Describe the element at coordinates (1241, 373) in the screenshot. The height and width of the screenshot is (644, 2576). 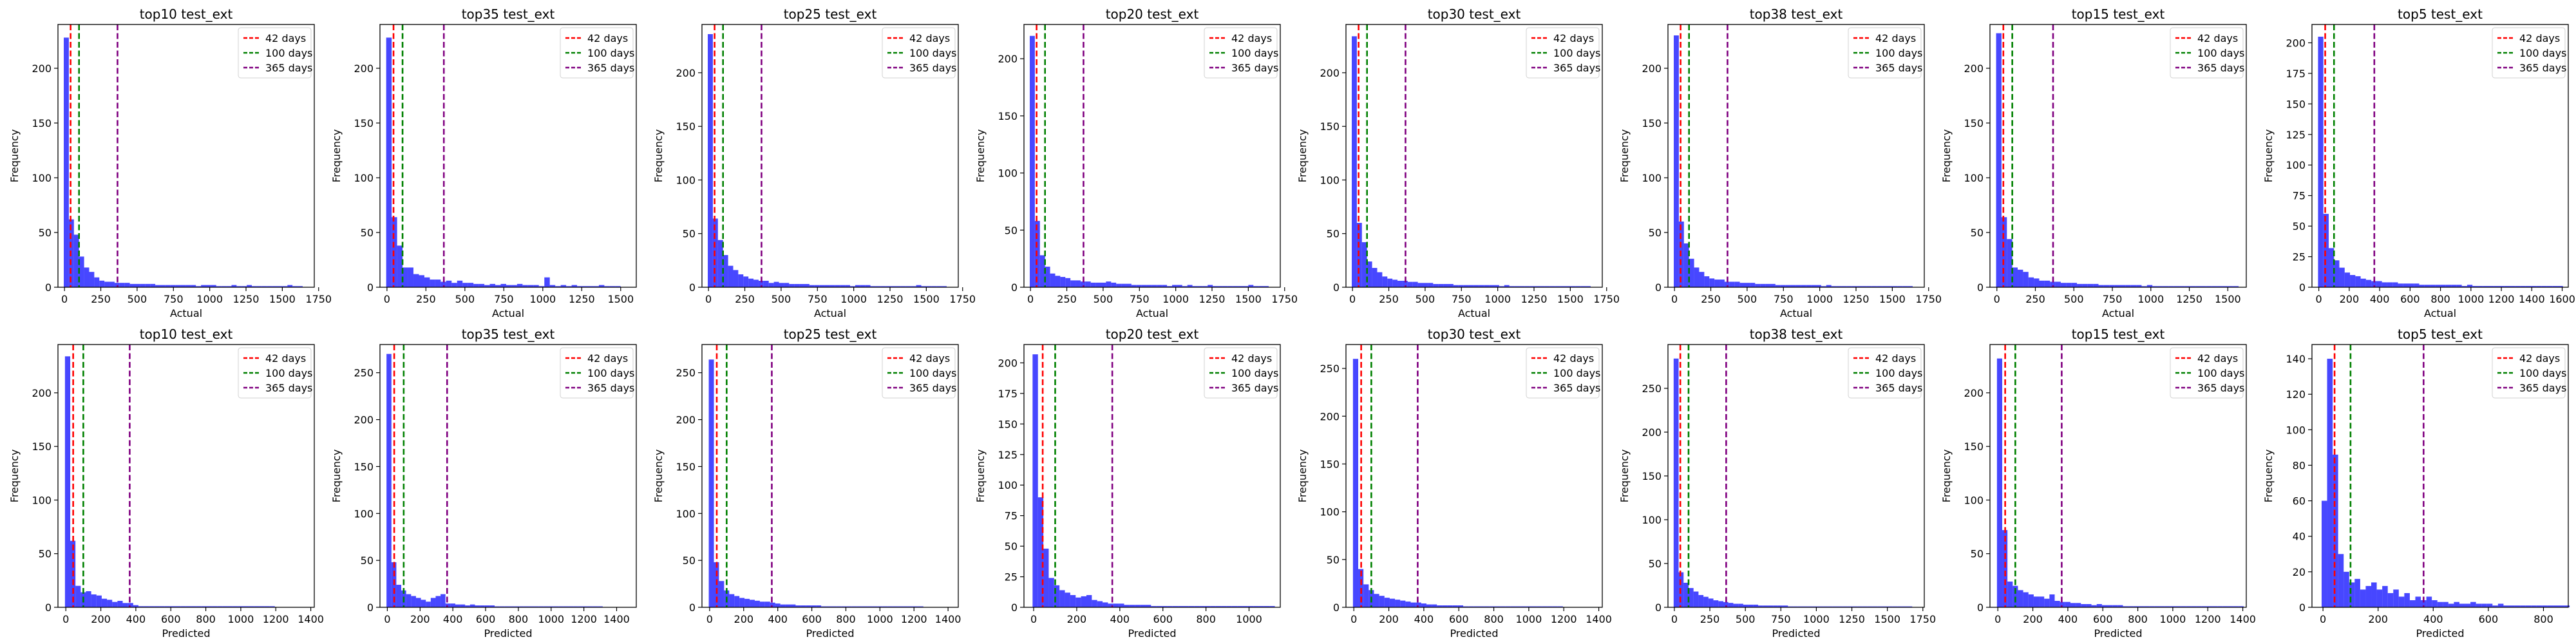
I see `legend-box` at that location.